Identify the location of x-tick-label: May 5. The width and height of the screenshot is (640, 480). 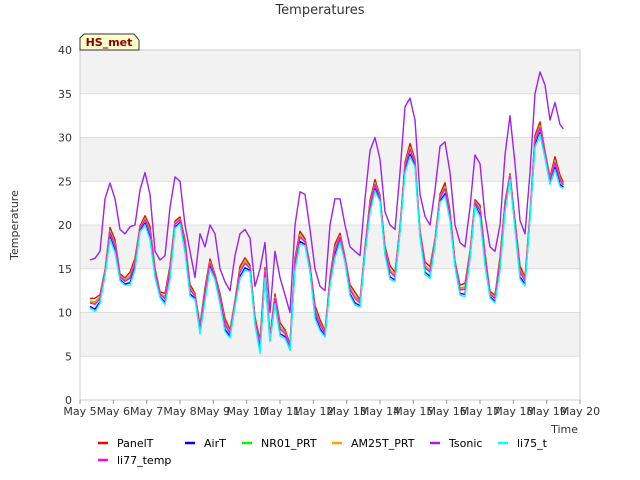
(79, 411).